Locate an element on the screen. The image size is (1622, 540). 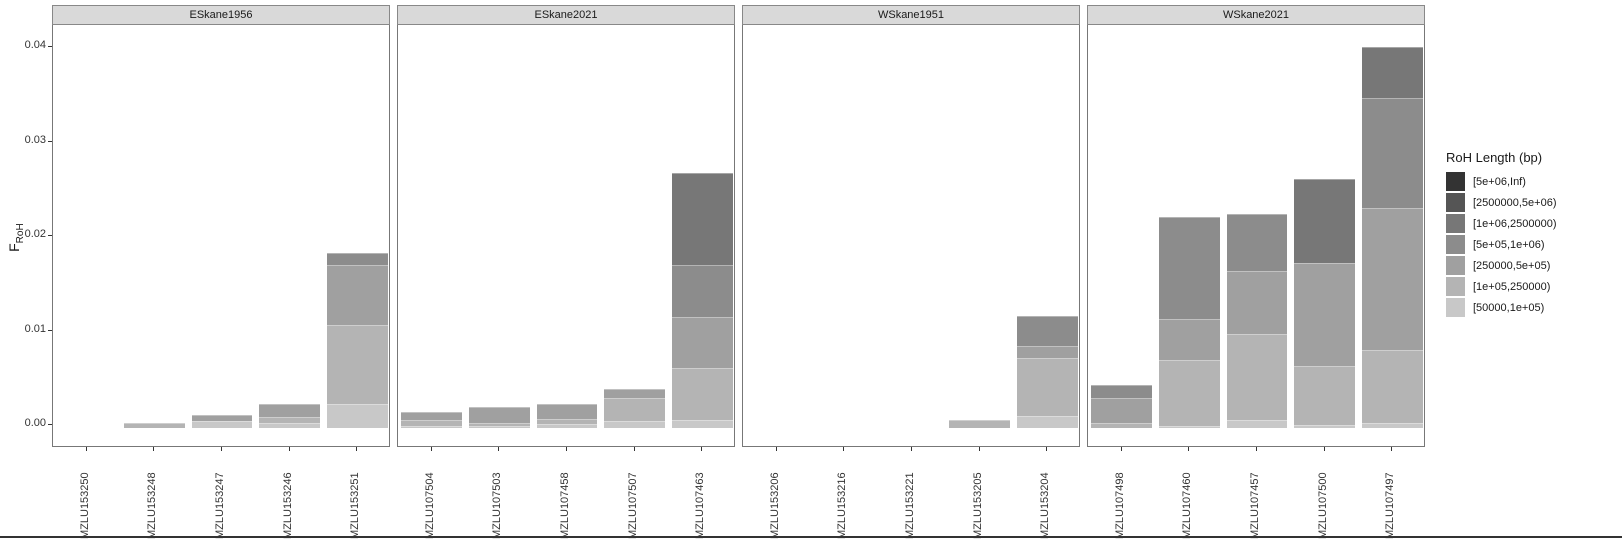
x-tick-label: MZLU107463 is located at coordinates (700, 505).